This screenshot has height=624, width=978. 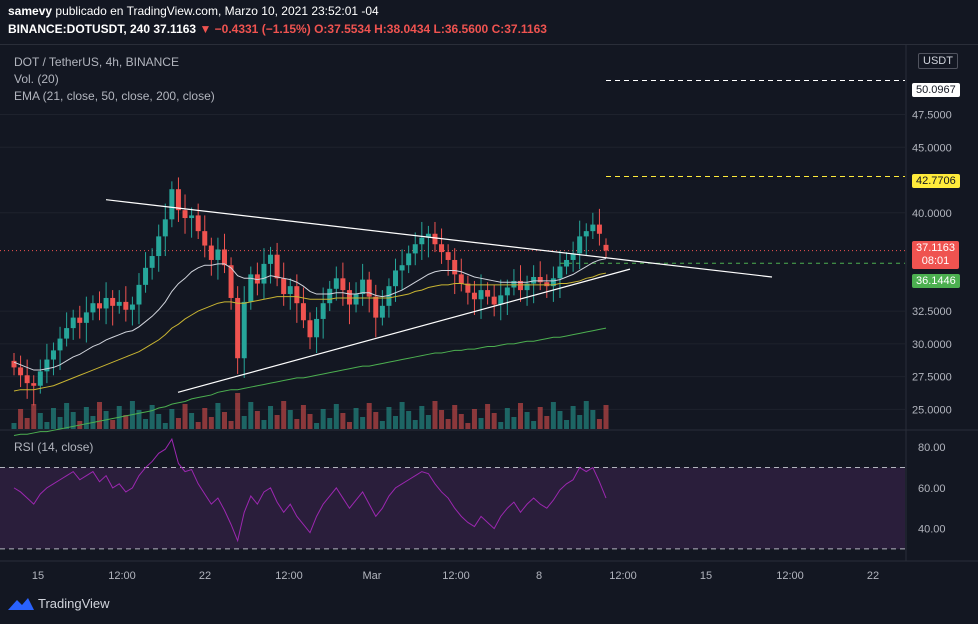 What do you see at coordinates (461, 29) in the screenshot?
I see `low-value: L:36.5600` at bounding box center [461, 29].